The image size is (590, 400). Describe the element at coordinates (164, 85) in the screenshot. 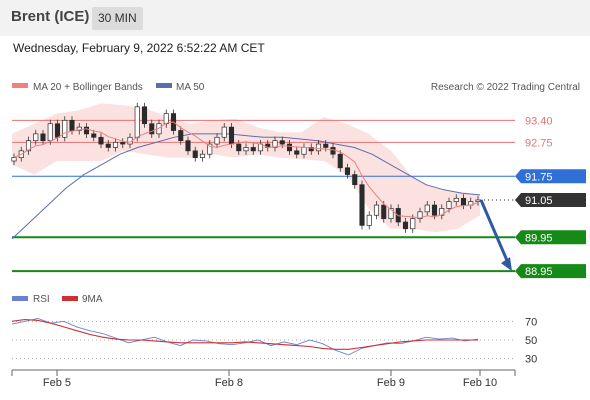

I see `ma50-legend-swatch` at that location.